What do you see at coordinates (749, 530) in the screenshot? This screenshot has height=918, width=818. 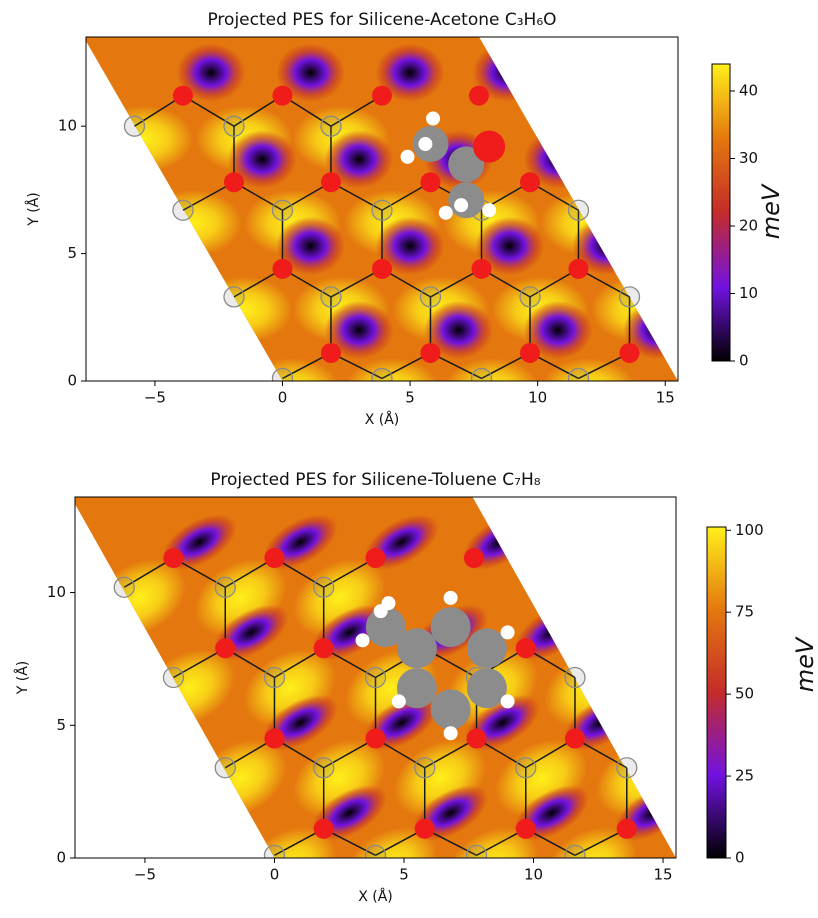 I see `colorbar-tick-label: 100` at bounding box center [749, 530].